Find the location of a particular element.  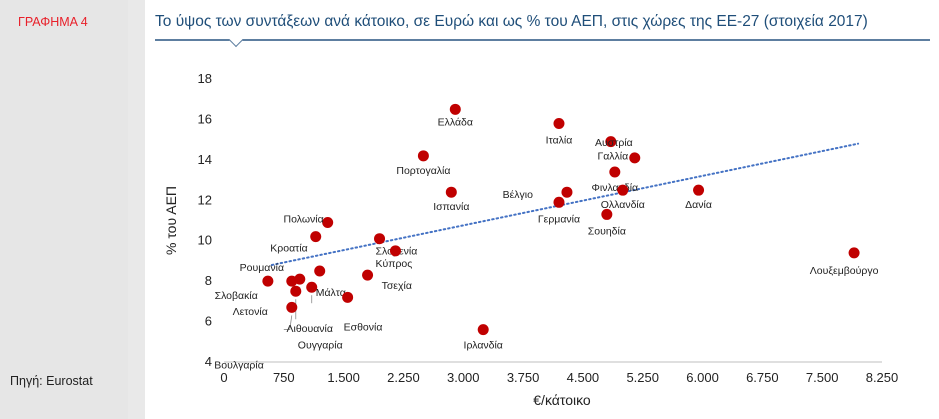

point-label: Ελλάδα is located at coordinates (455, 122).